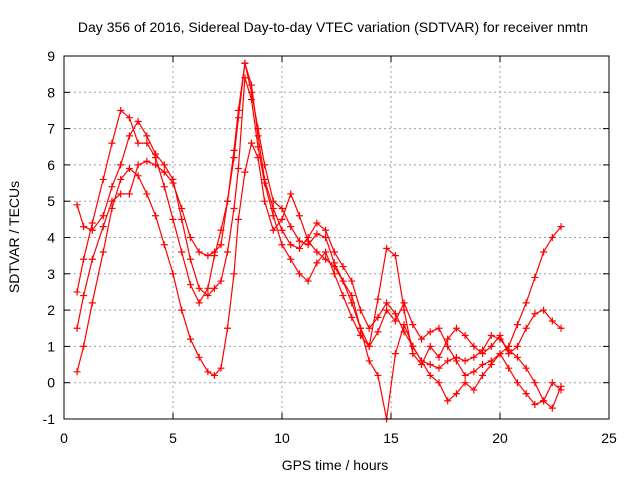  Describe the element at coordinates (51, 56) in the screenshot. I see `y-tick-label: 9` at that location.